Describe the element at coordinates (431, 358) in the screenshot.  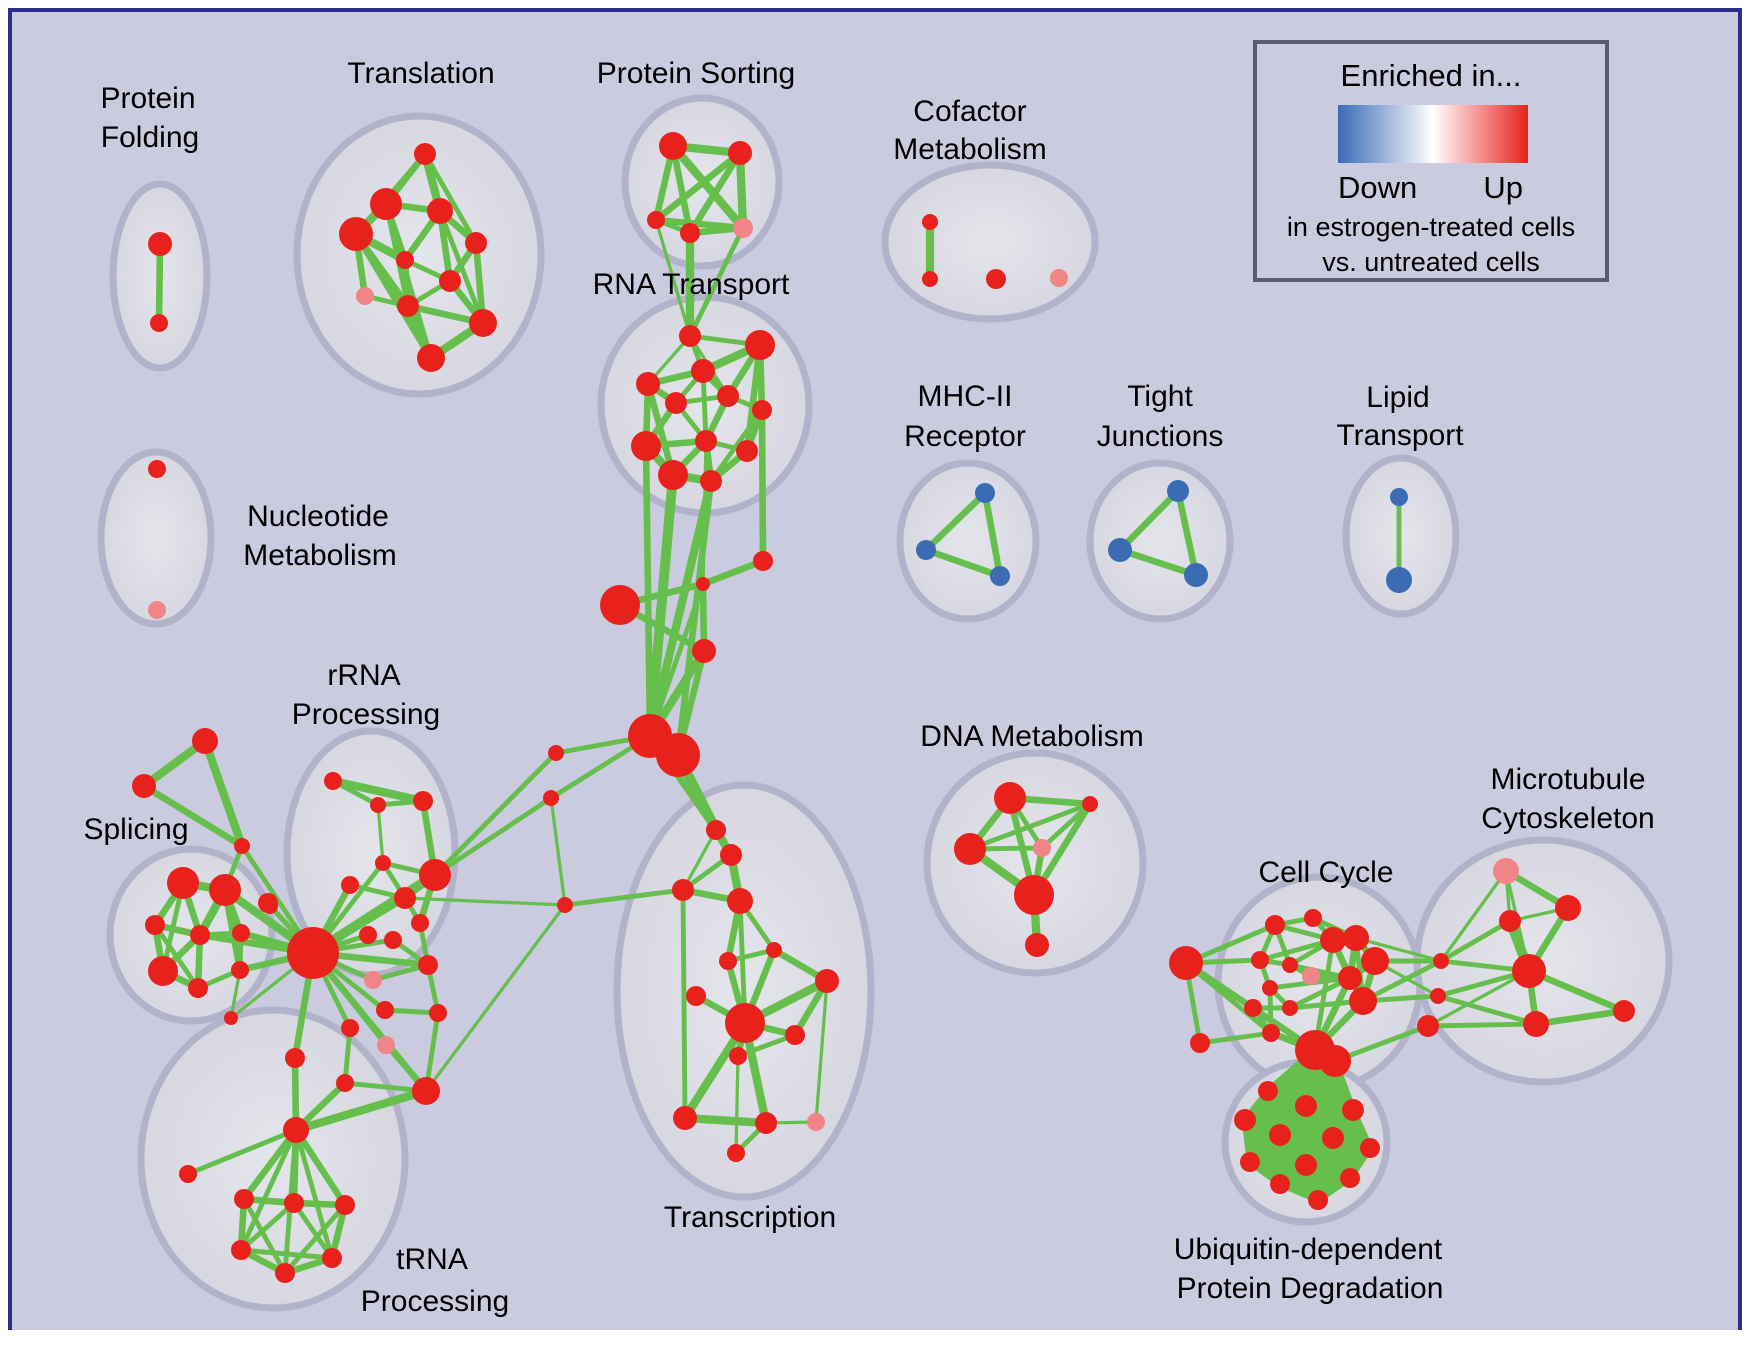
I see `node-t11` at that location.